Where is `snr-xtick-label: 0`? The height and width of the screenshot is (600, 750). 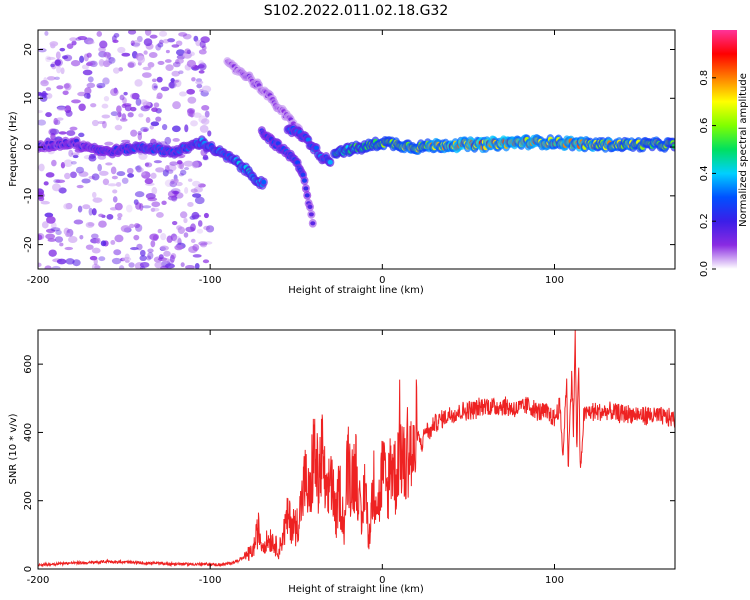
snr-xtick-label: 0 is located at coordinates (382, 580).